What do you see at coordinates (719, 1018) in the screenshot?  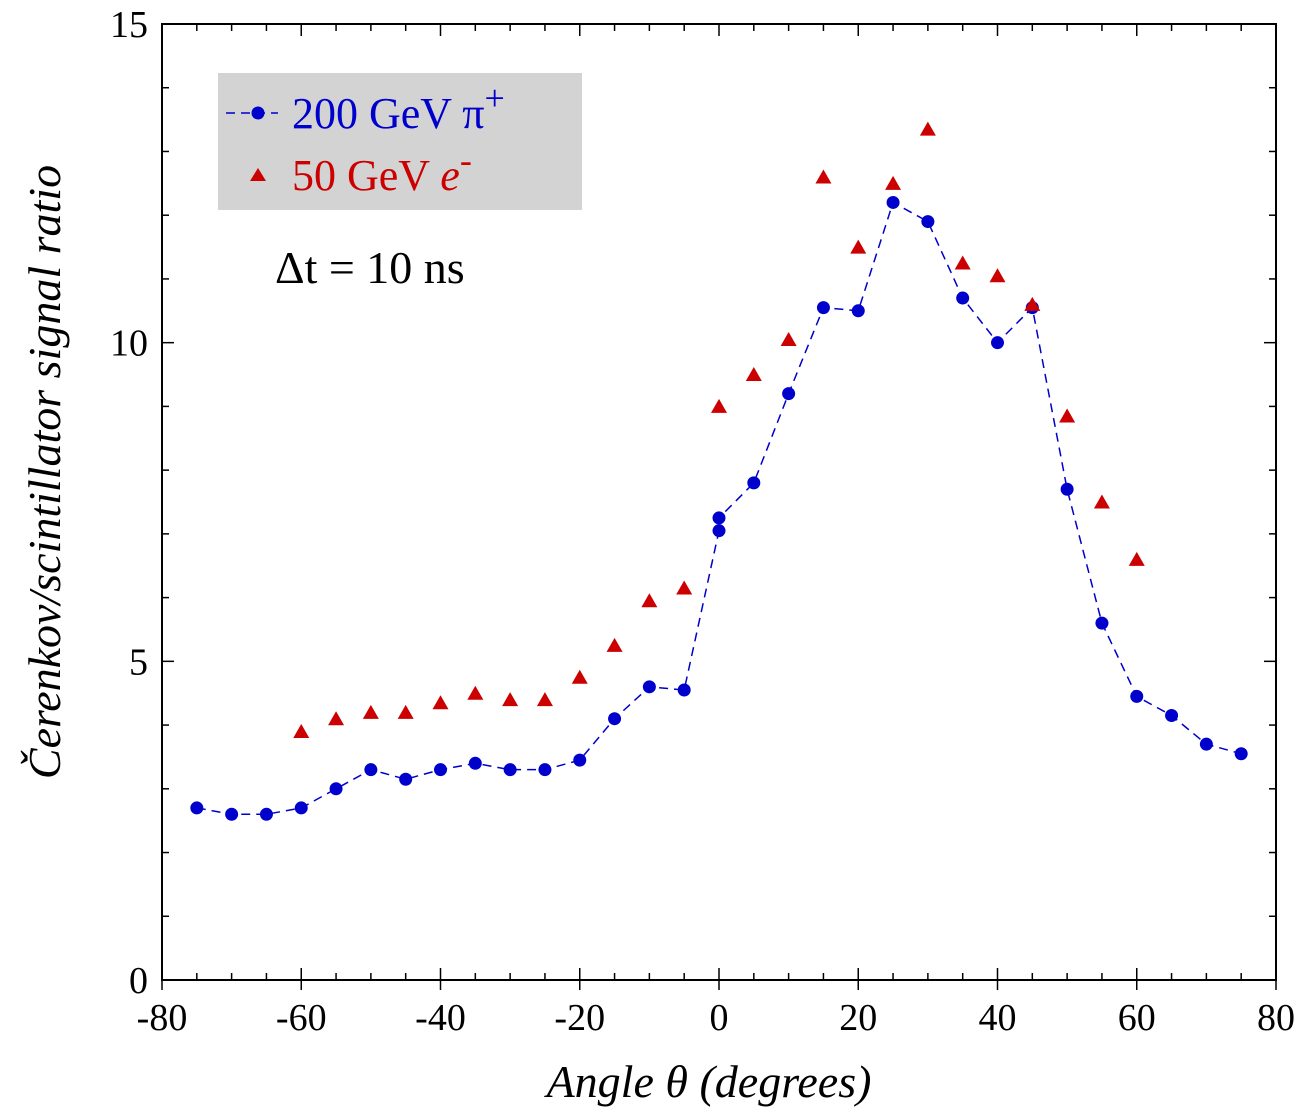 I see `x-tick-label: 0` at bounding box center [719, 1018].